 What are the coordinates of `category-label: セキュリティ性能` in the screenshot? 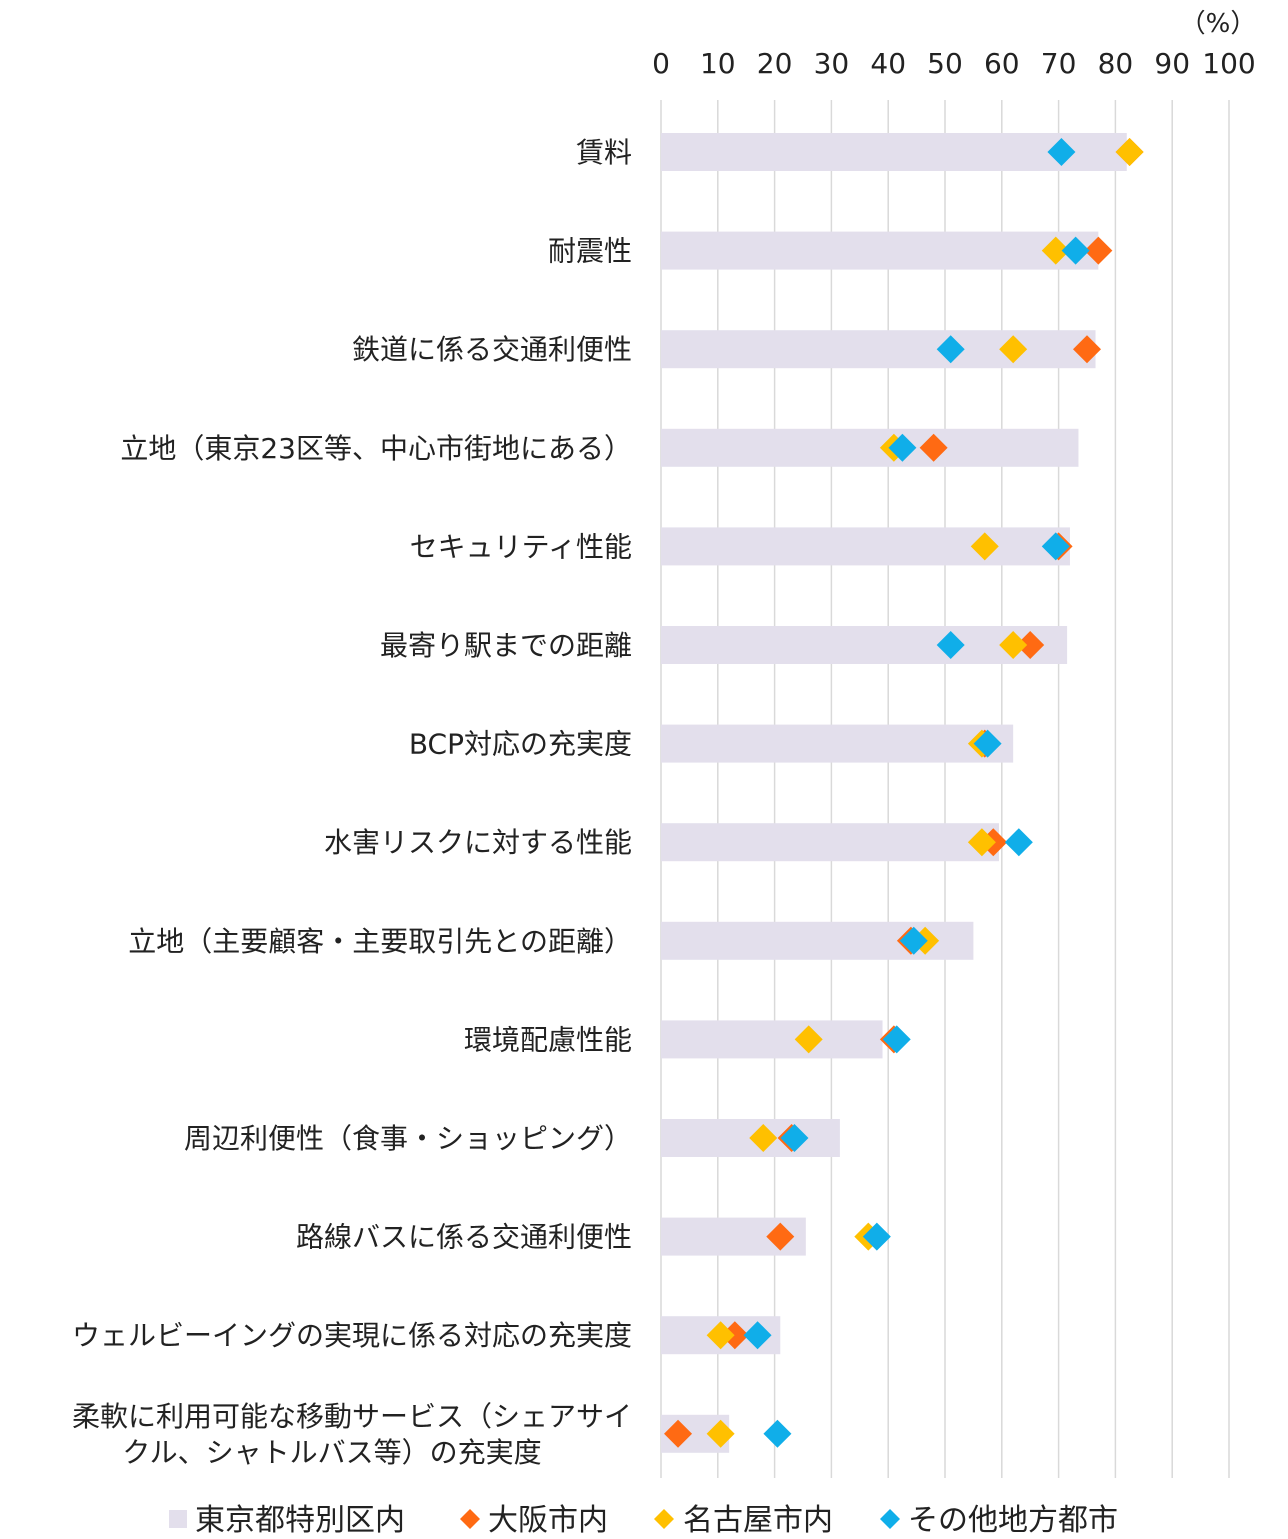 It's located at (521, 546).